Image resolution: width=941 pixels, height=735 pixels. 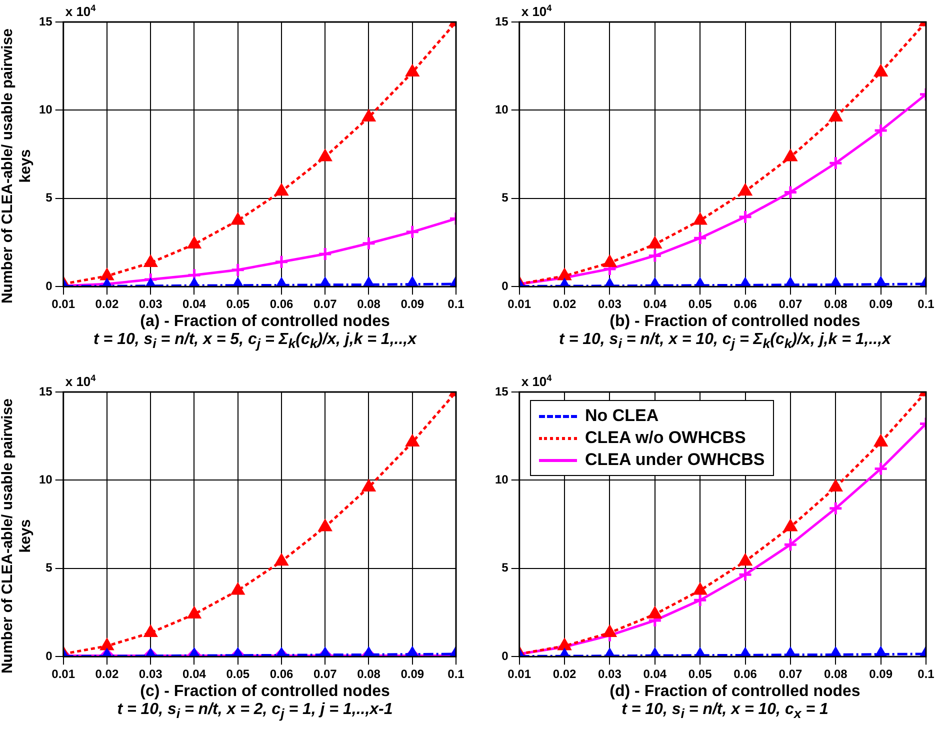 What do you see at coordinates (255, 341) in the screenshot?
I see `text: t = 10, s$_{i}$ = n/t, x = 5, c$_{j}$ = Σ$_{k}$(c$_{k}$)/x, j,k = 1,..,x` at bounding box center [255, 341].